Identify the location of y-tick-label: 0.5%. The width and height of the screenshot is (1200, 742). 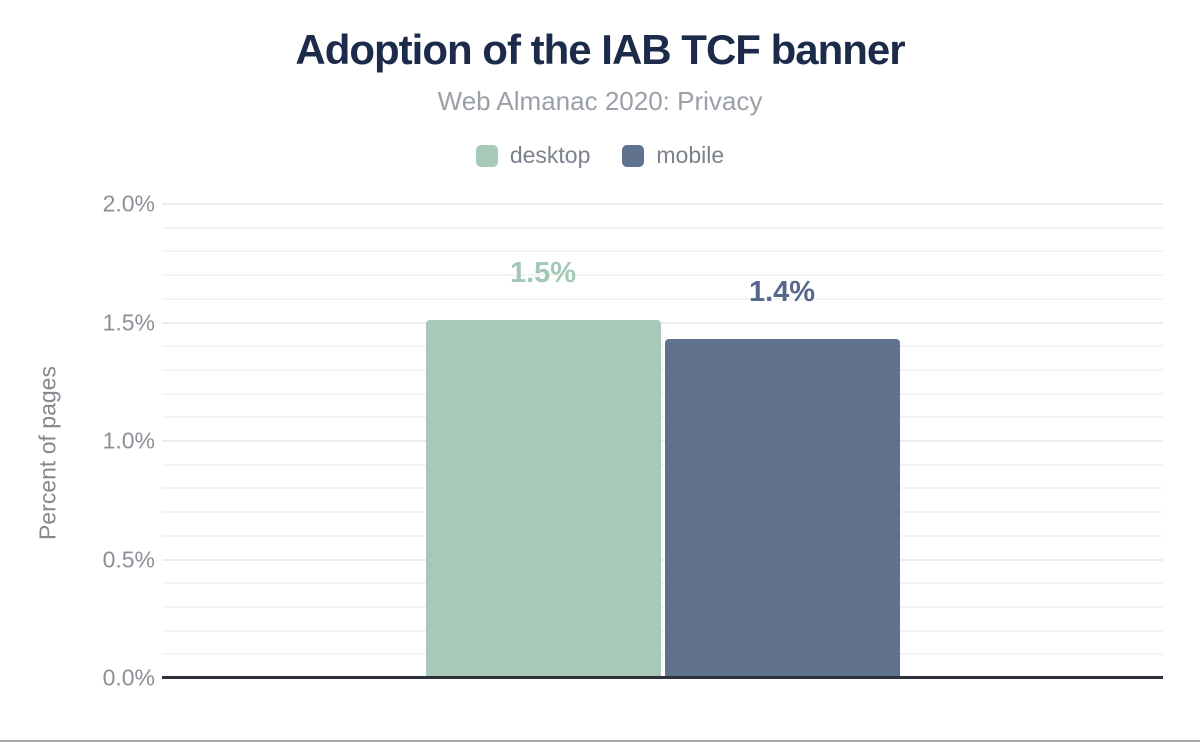
(128, 559).